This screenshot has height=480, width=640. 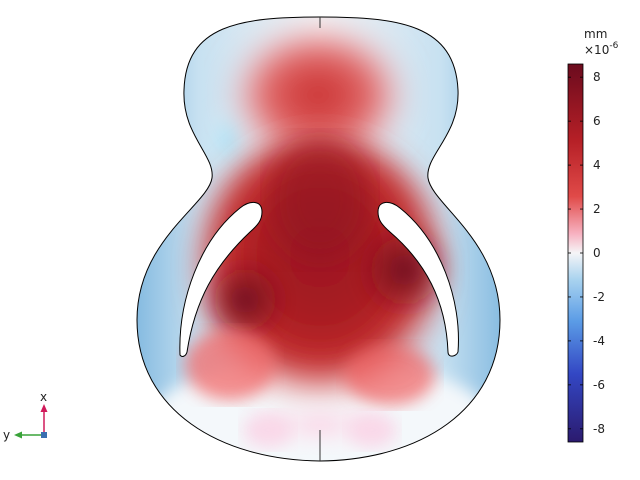 What do you see at coordinates (597, 121) in the screenshot?
I see `colorbar-tick-label: 6` at bounding box center [597, 121].